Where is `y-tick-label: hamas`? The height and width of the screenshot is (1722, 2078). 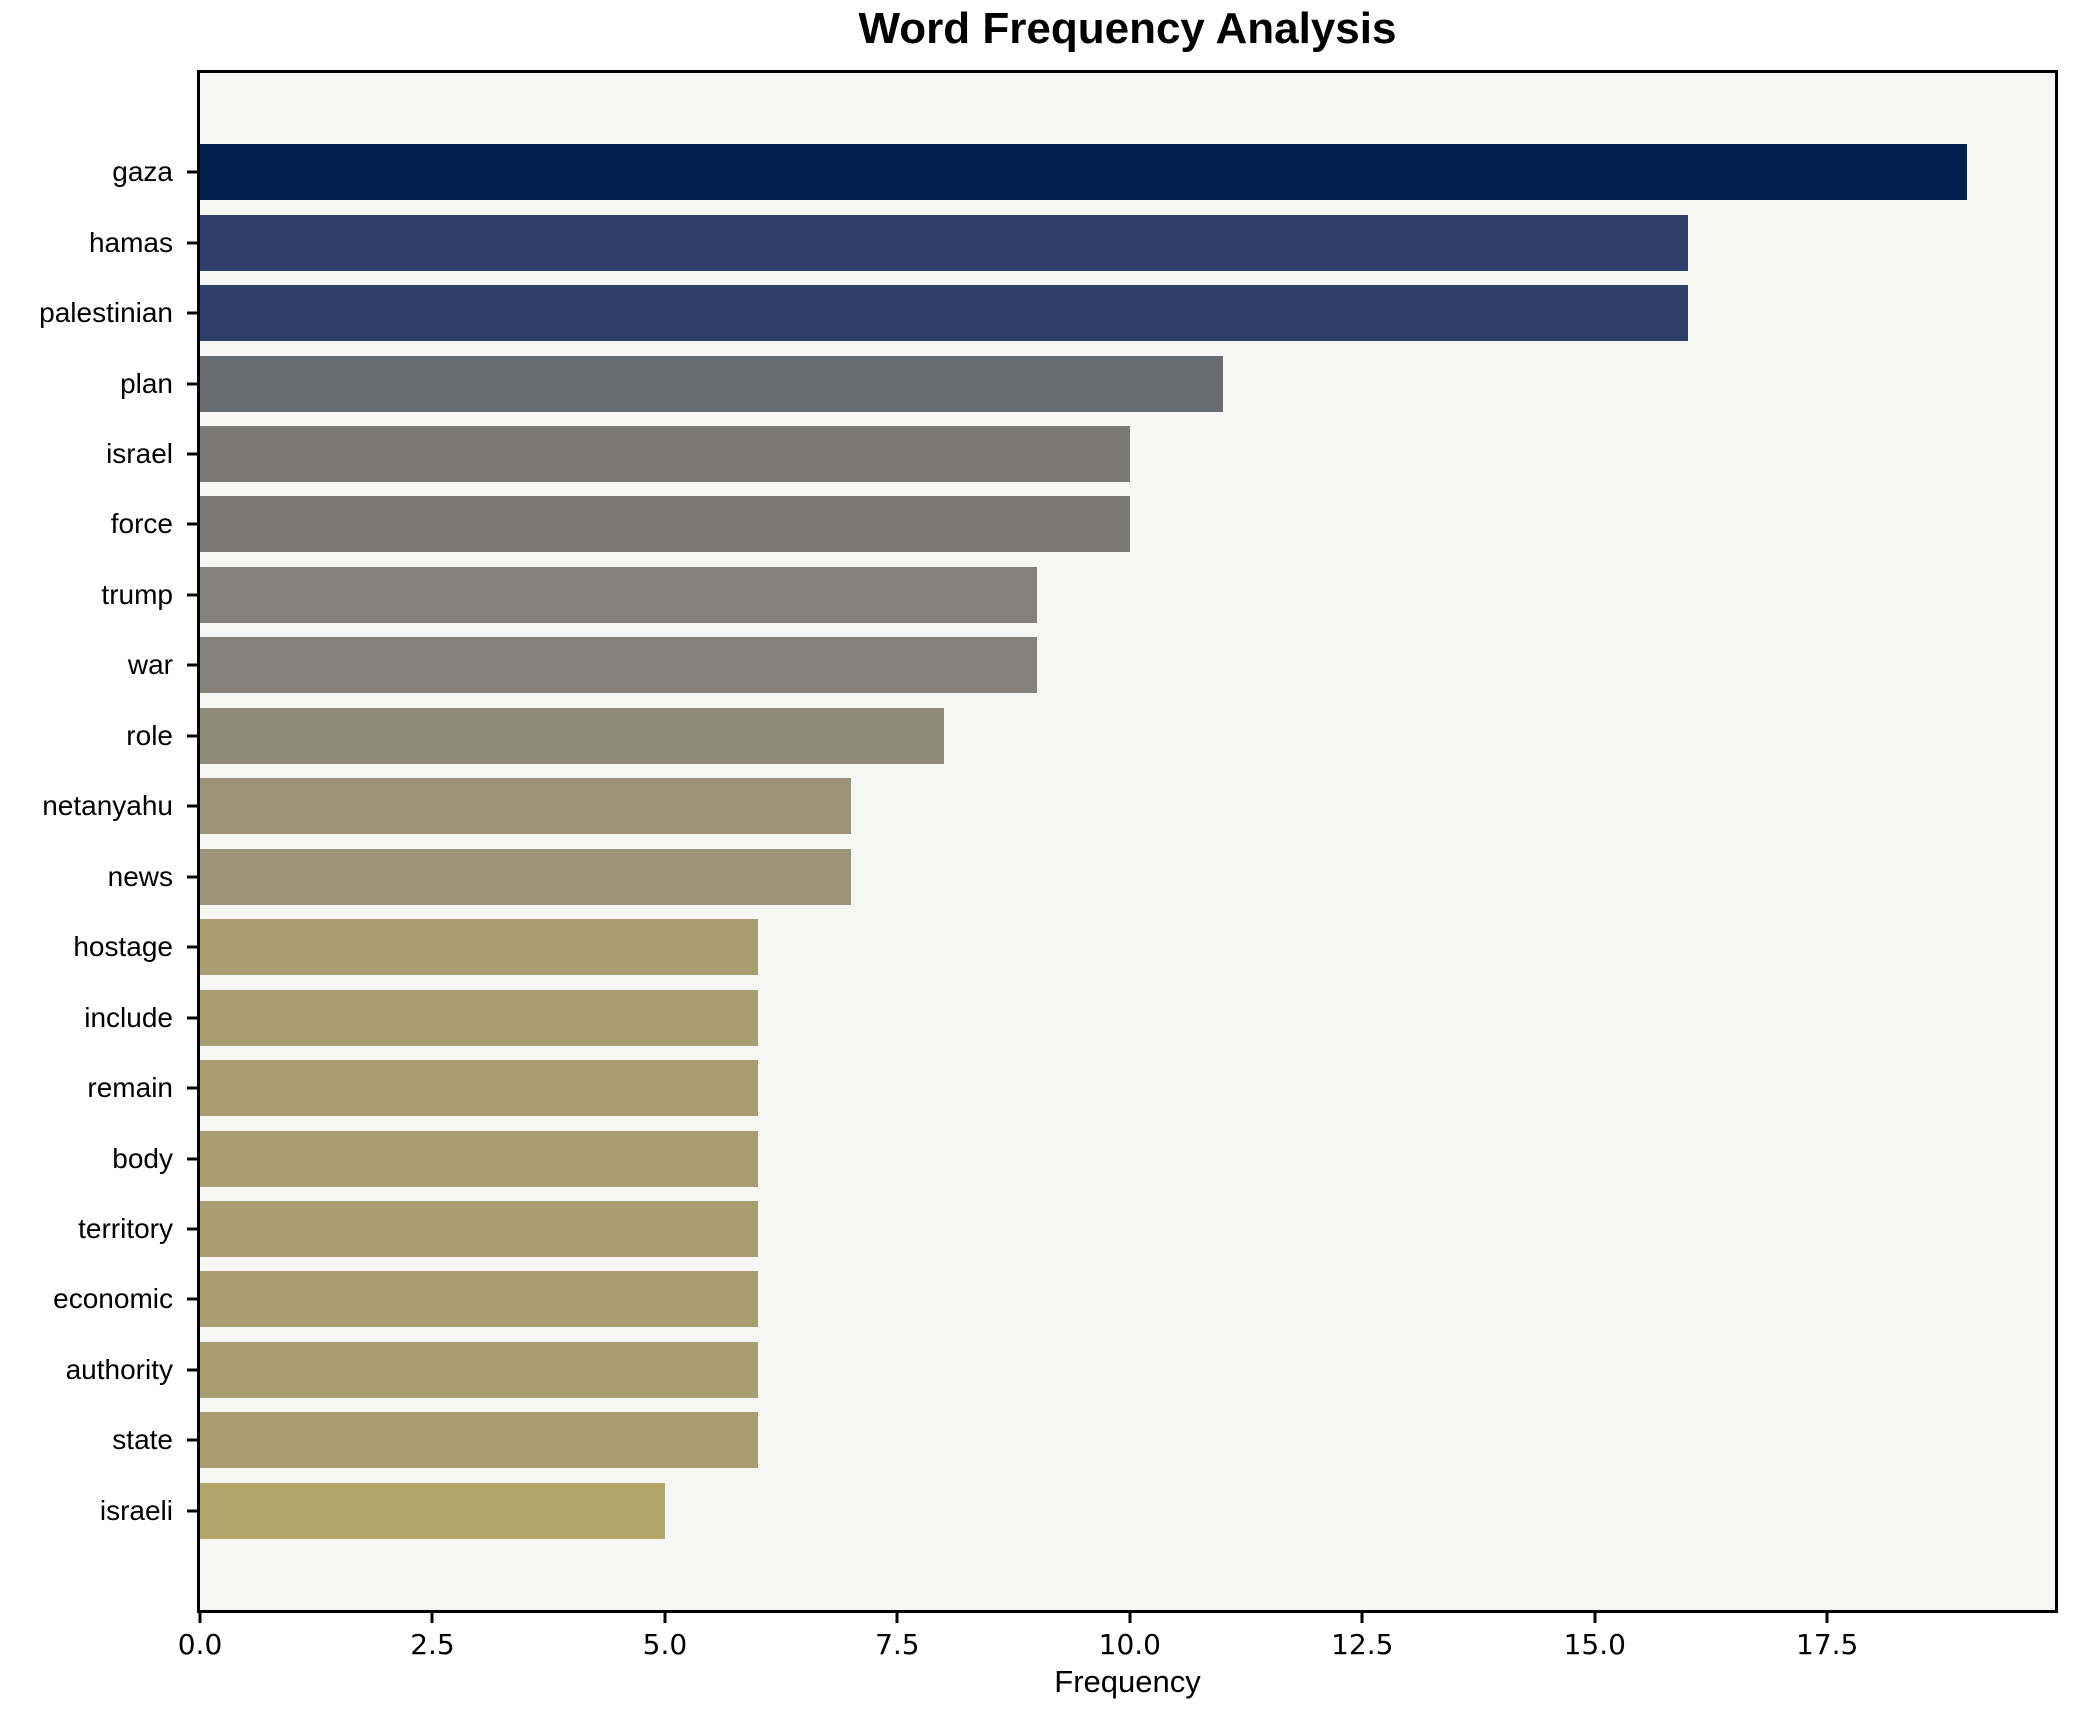 y-tick-label: hamas is located at coordinates (130, 242).